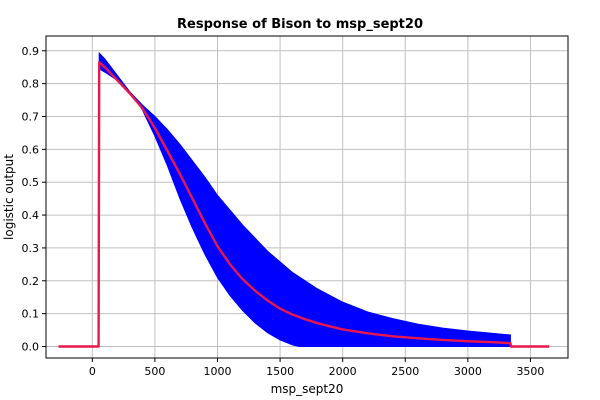 This screenshot has height=400, width=600. Describe the element at coordinates (217, 371) in the screenshot. I see `x-tick-label: 1000` at that location.